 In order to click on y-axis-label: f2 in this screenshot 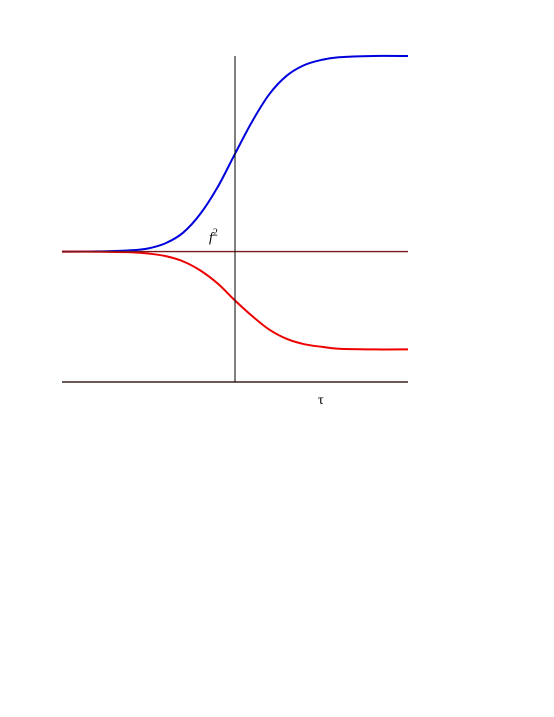, I will do `click(213, 237)`.